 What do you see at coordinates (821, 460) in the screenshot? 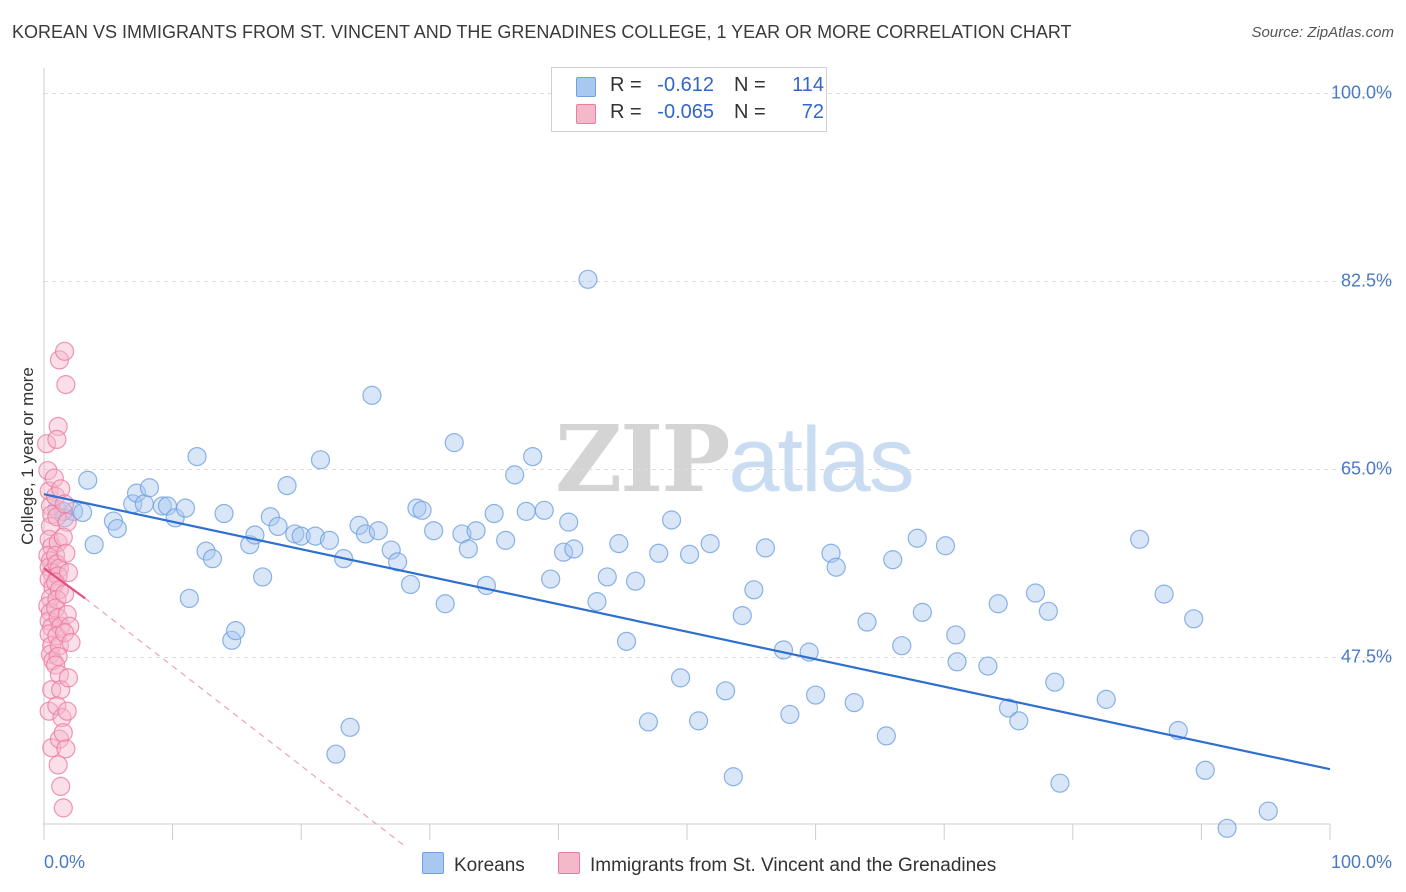
I see `watermark-atlas: atlas` at bounding box center [821, 460].